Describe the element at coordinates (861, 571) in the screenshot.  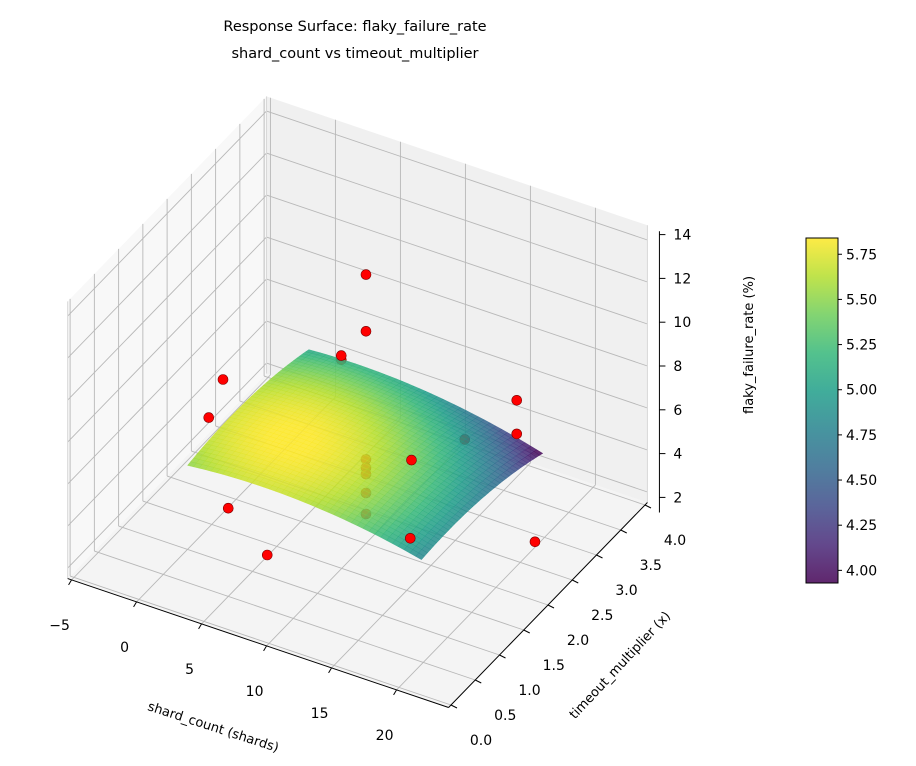
I see `colorbar-tick-label: 4.00` at that location.